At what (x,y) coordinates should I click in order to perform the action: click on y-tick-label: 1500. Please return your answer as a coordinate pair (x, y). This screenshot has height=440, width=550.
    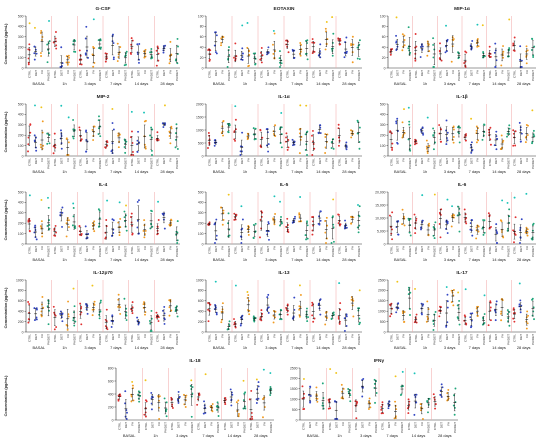
    Looking at the image, I should click on (294, 389).